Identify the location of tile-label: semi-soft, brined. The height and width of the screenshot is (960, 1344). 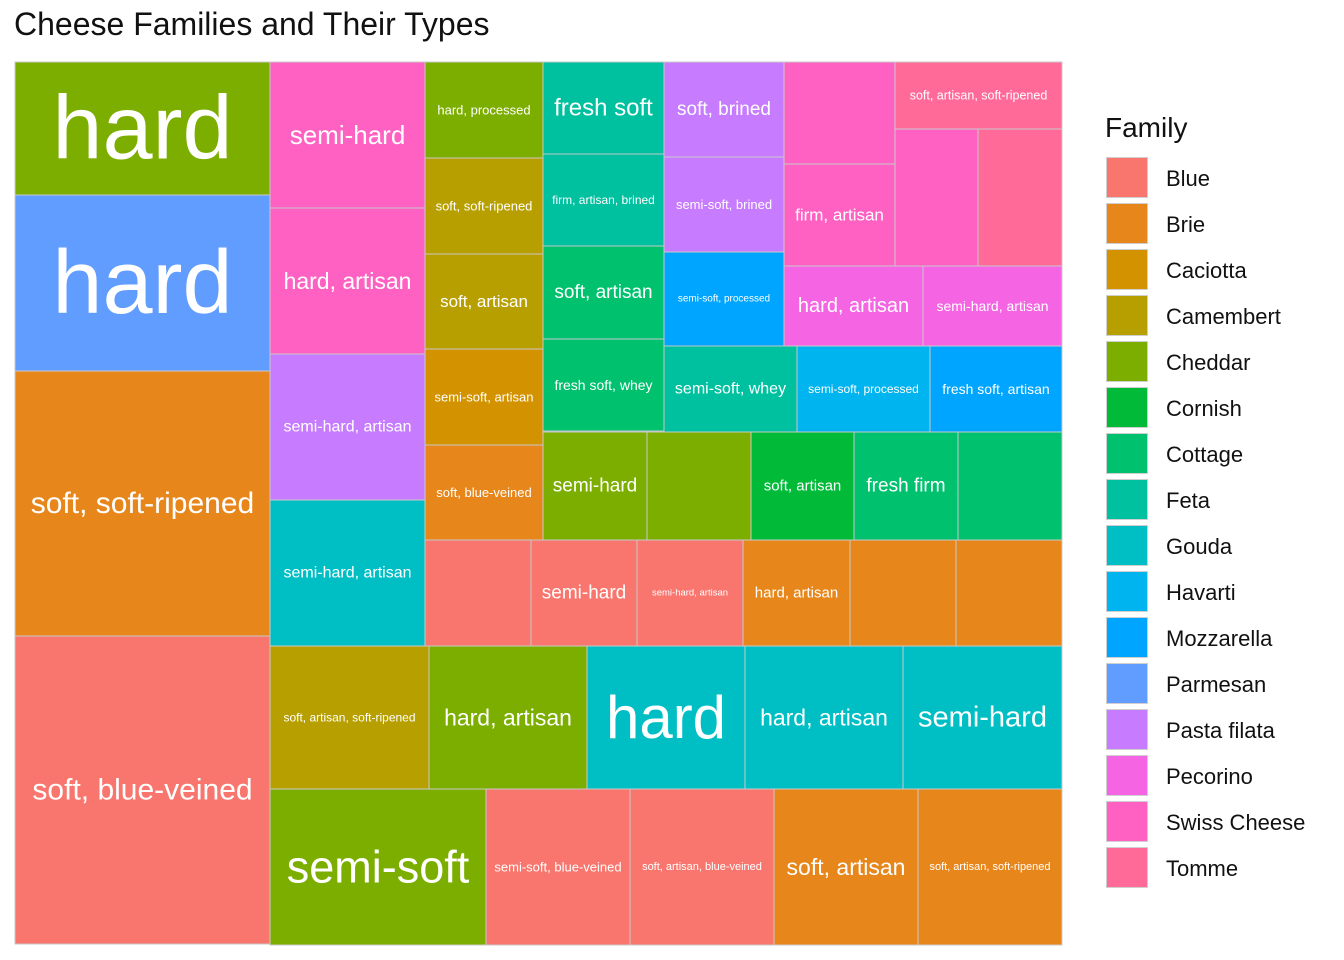
(724, 204).